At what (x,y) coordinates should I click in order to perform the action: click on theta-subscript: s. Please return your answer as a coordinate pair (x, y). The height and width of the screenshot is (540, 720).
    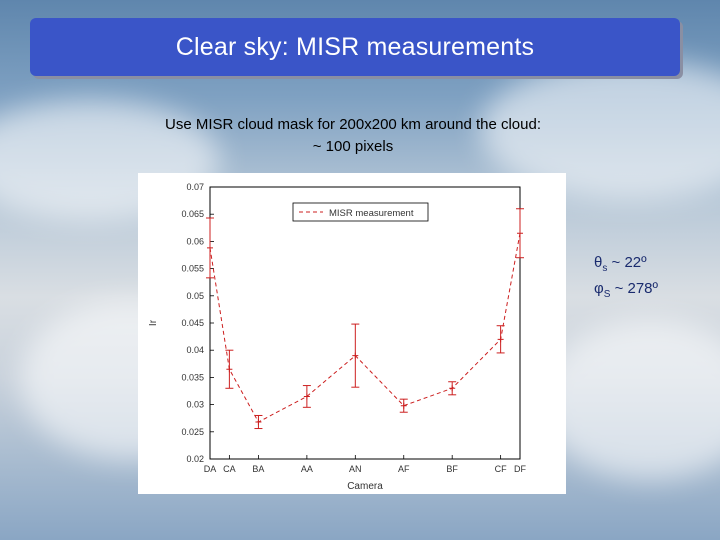
    Looking at the image, I should click on (605, 268).